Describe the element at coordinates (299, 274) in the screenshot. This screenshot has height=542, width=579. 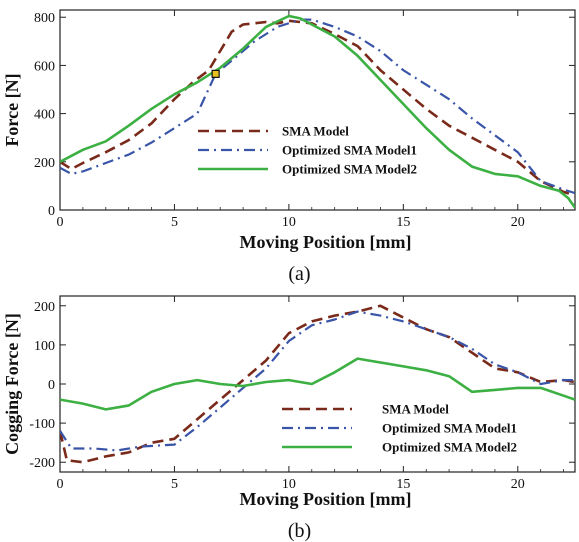
I see `panel-label: (a)` at that location.